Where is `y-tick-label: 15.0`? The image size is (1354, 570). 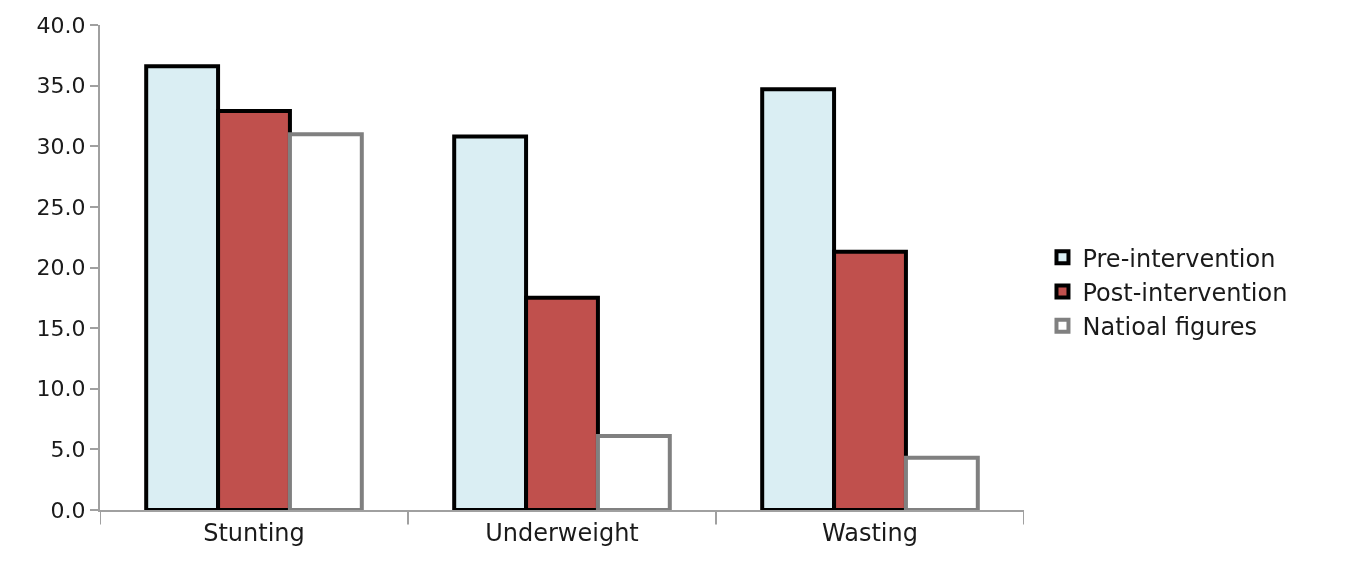 y-tick-label: 15.0 is located at coordinates (61, 328).